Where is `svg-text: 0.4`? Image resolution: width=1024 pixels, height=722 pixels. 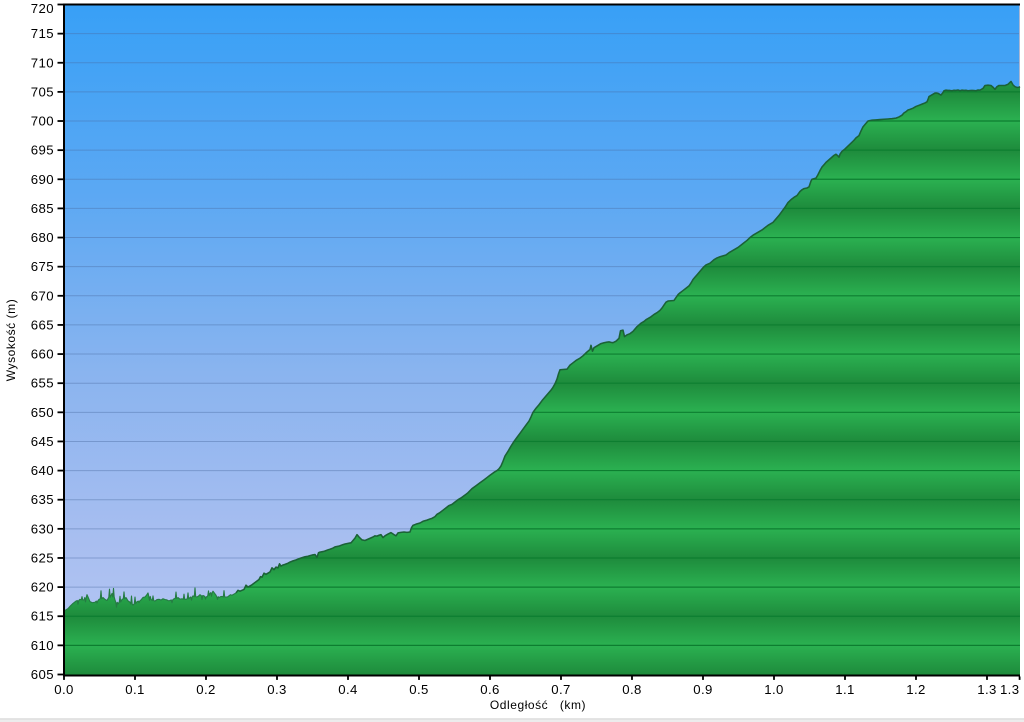
svg-text: 0.4 is located at coordinates (348, 689).